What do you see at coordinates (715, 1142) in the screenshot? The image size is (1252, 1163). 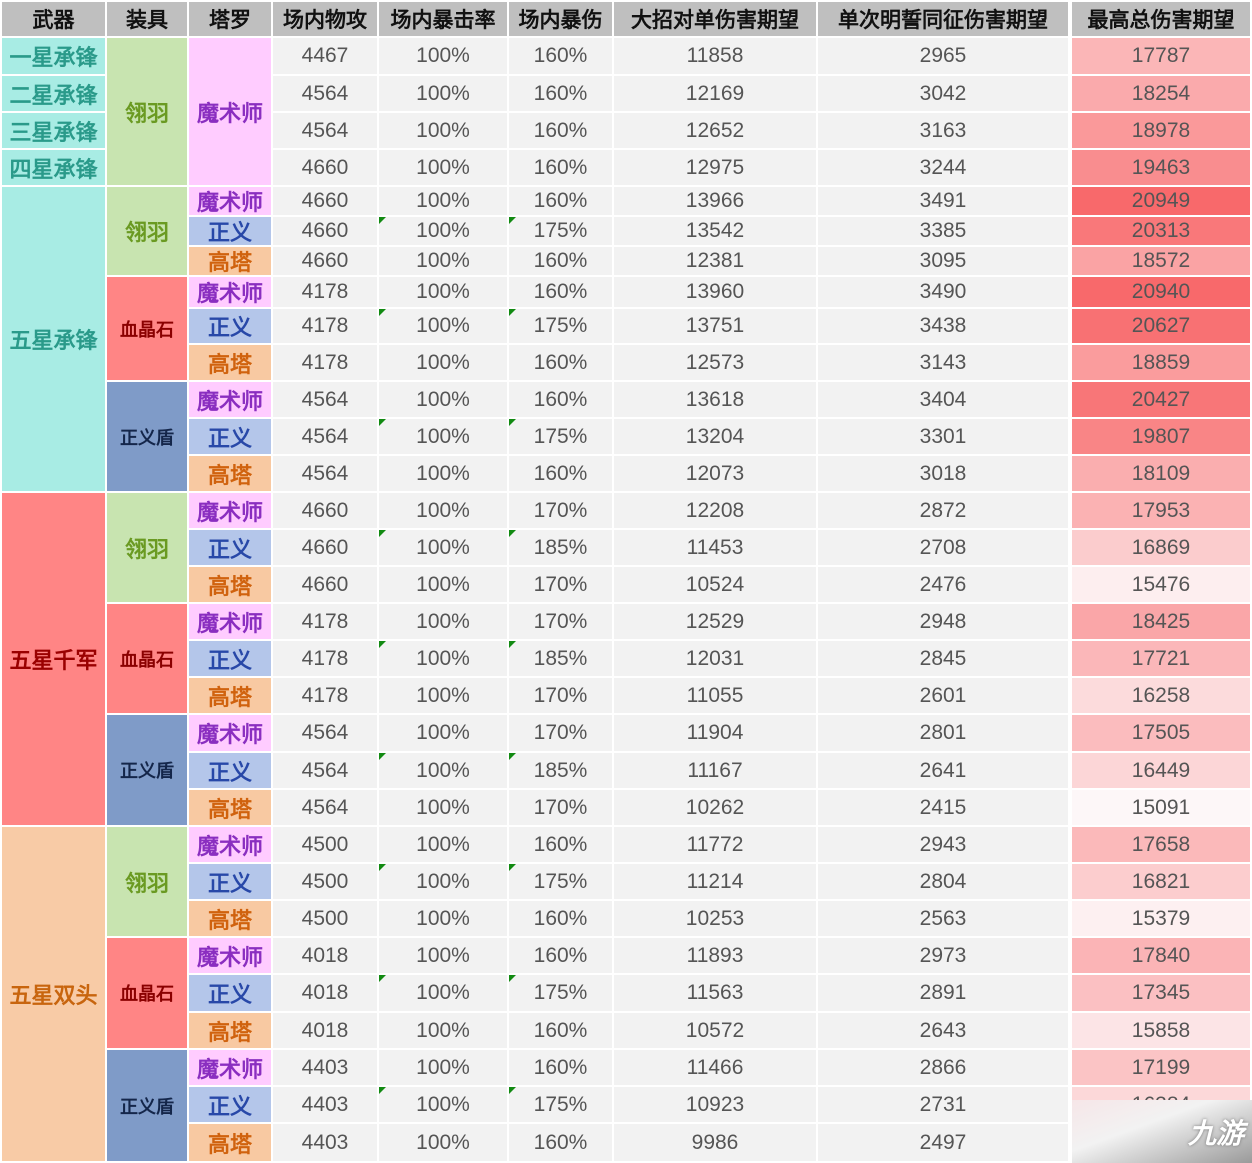 I see `ult-damage-cell: 9986` at bounding box center [715, 1142].